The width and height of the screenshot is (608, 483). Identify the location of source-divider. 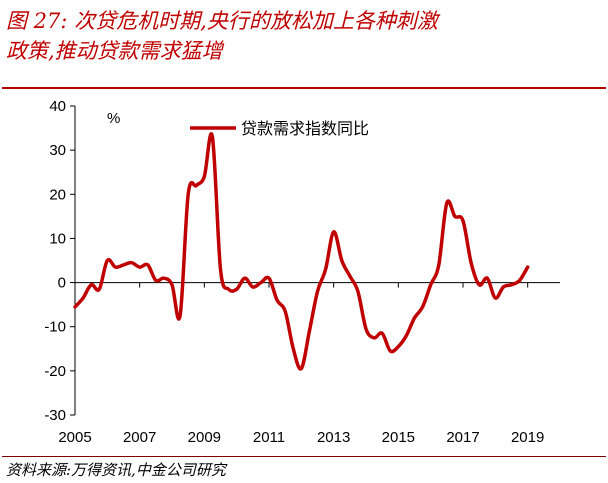
(304, 456).